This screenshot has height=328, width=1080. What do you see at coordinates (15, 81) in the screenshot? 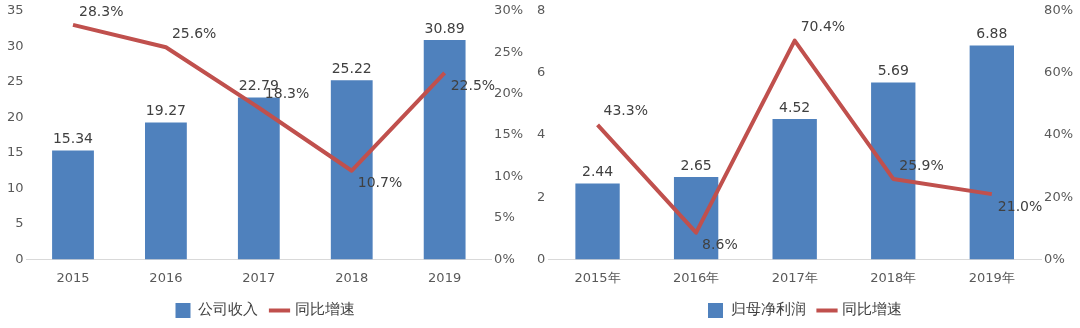
I see `y-tick-label: 25` at bounding box center [15, 81].